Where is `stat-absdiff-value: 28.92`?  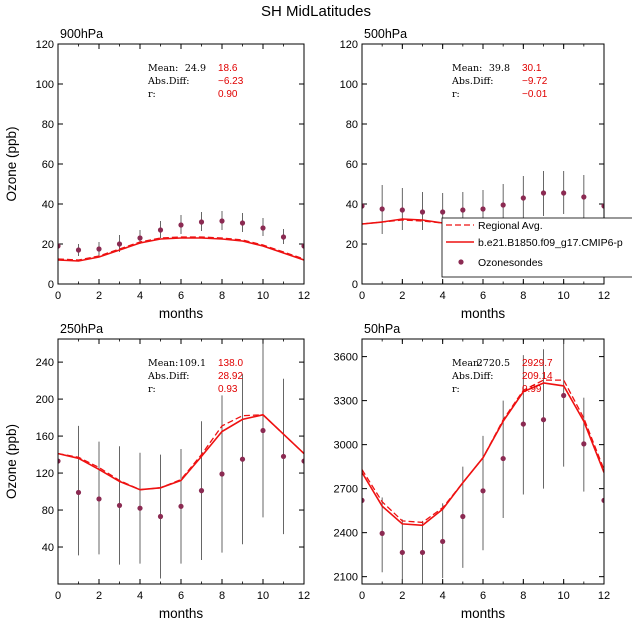
stat-absdiff-value: 28.92 is located at coordinates (230, 376).